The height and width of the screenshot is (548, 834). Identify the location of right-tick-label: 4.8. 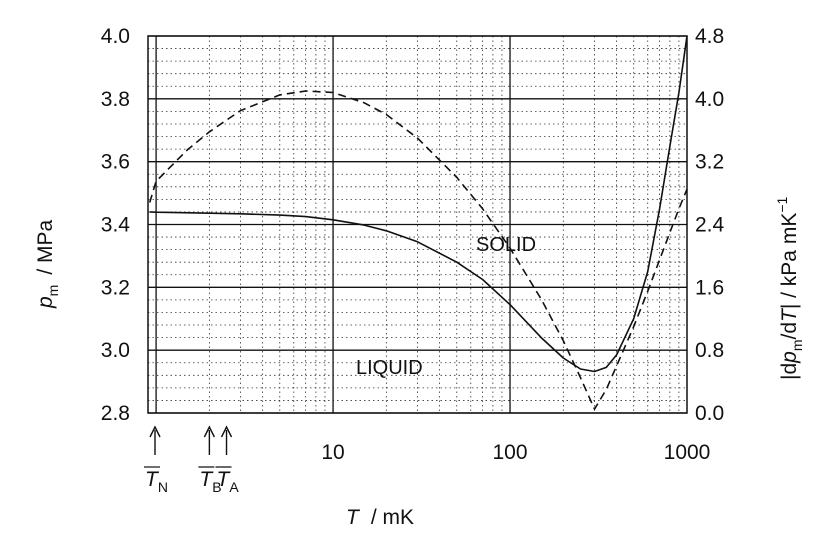
(709, 36).